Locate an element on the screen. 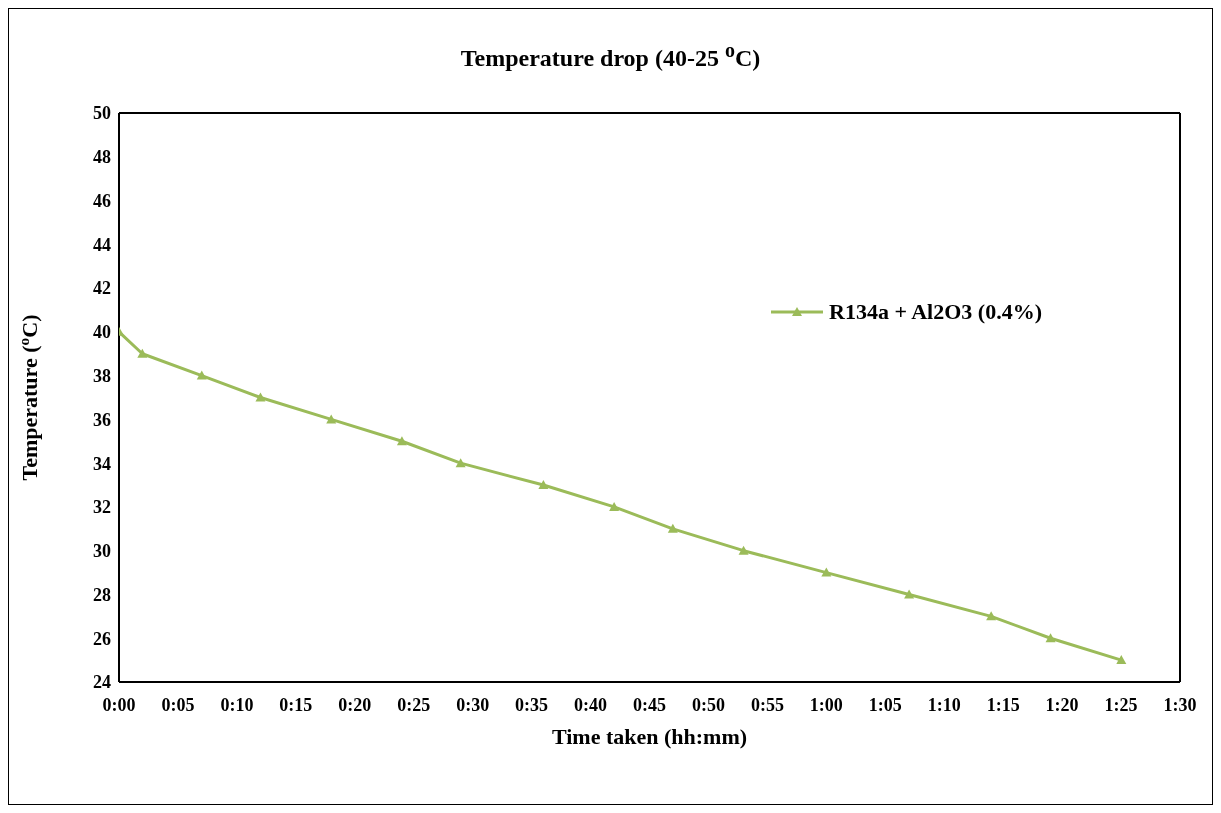  x-tick-label: 1:30 is located at coordinates (1180, 704).